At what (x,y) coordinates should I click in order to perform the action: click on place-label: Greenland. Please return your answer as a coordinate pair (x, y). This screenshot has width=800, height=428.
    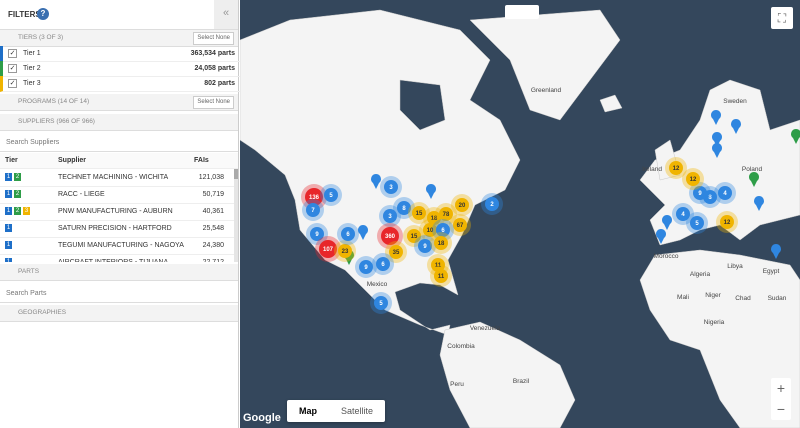
    Looking at the image, I should click on (546, 90).